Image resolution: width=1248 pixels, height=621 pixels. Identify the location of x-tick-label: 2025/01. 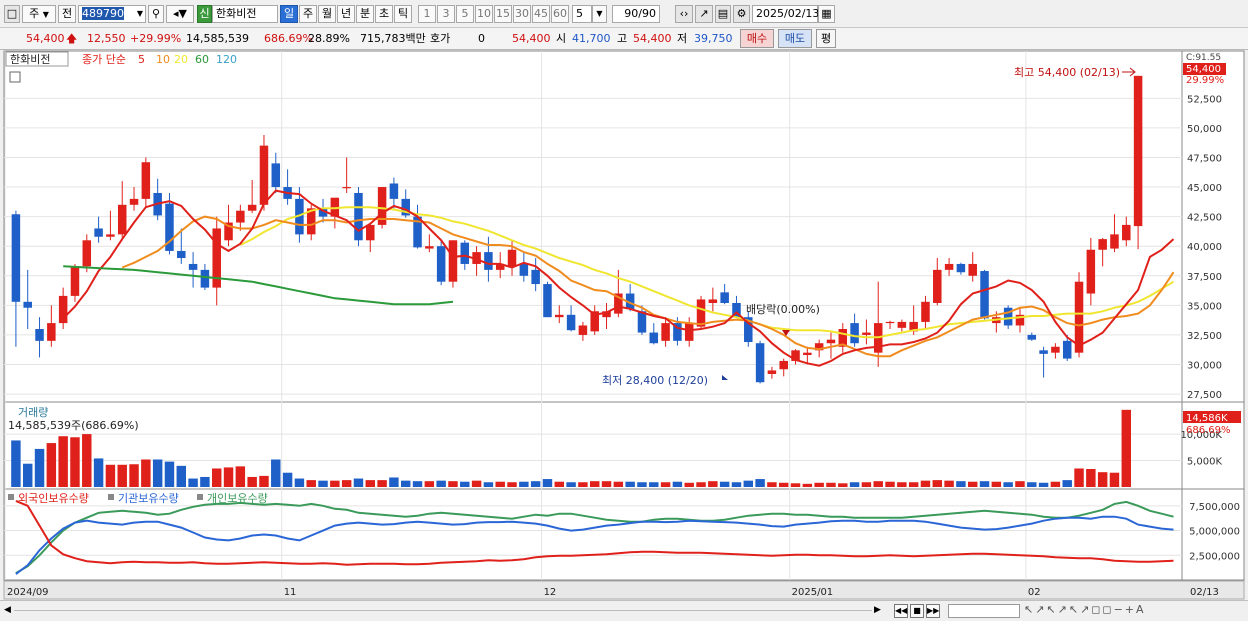
(813, 592).